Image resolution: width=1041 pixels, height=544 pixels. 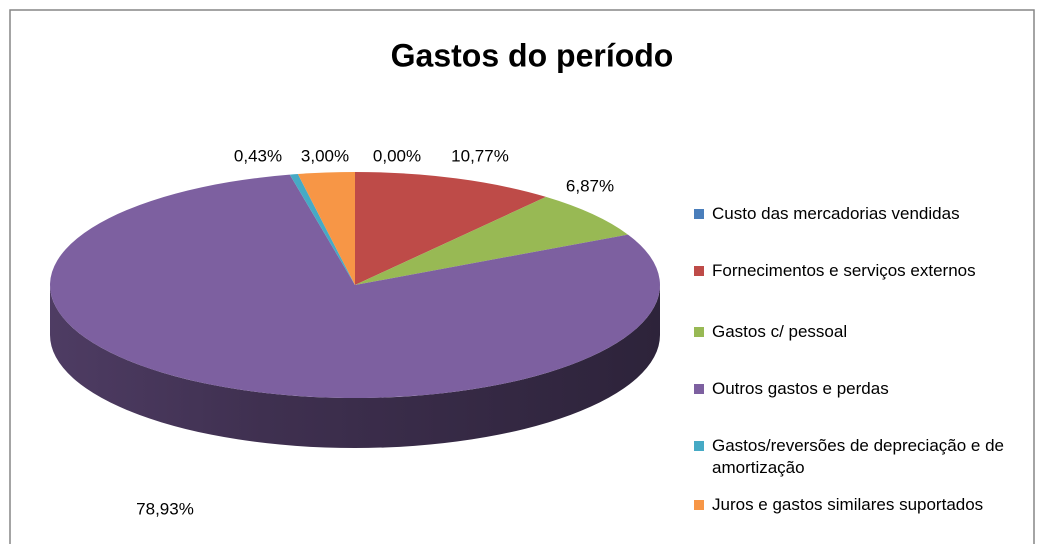 What do you see at coordinates (325, 155) in the screenshot?
I see `data-label: 3,00%` at bounding box center [325, 155].